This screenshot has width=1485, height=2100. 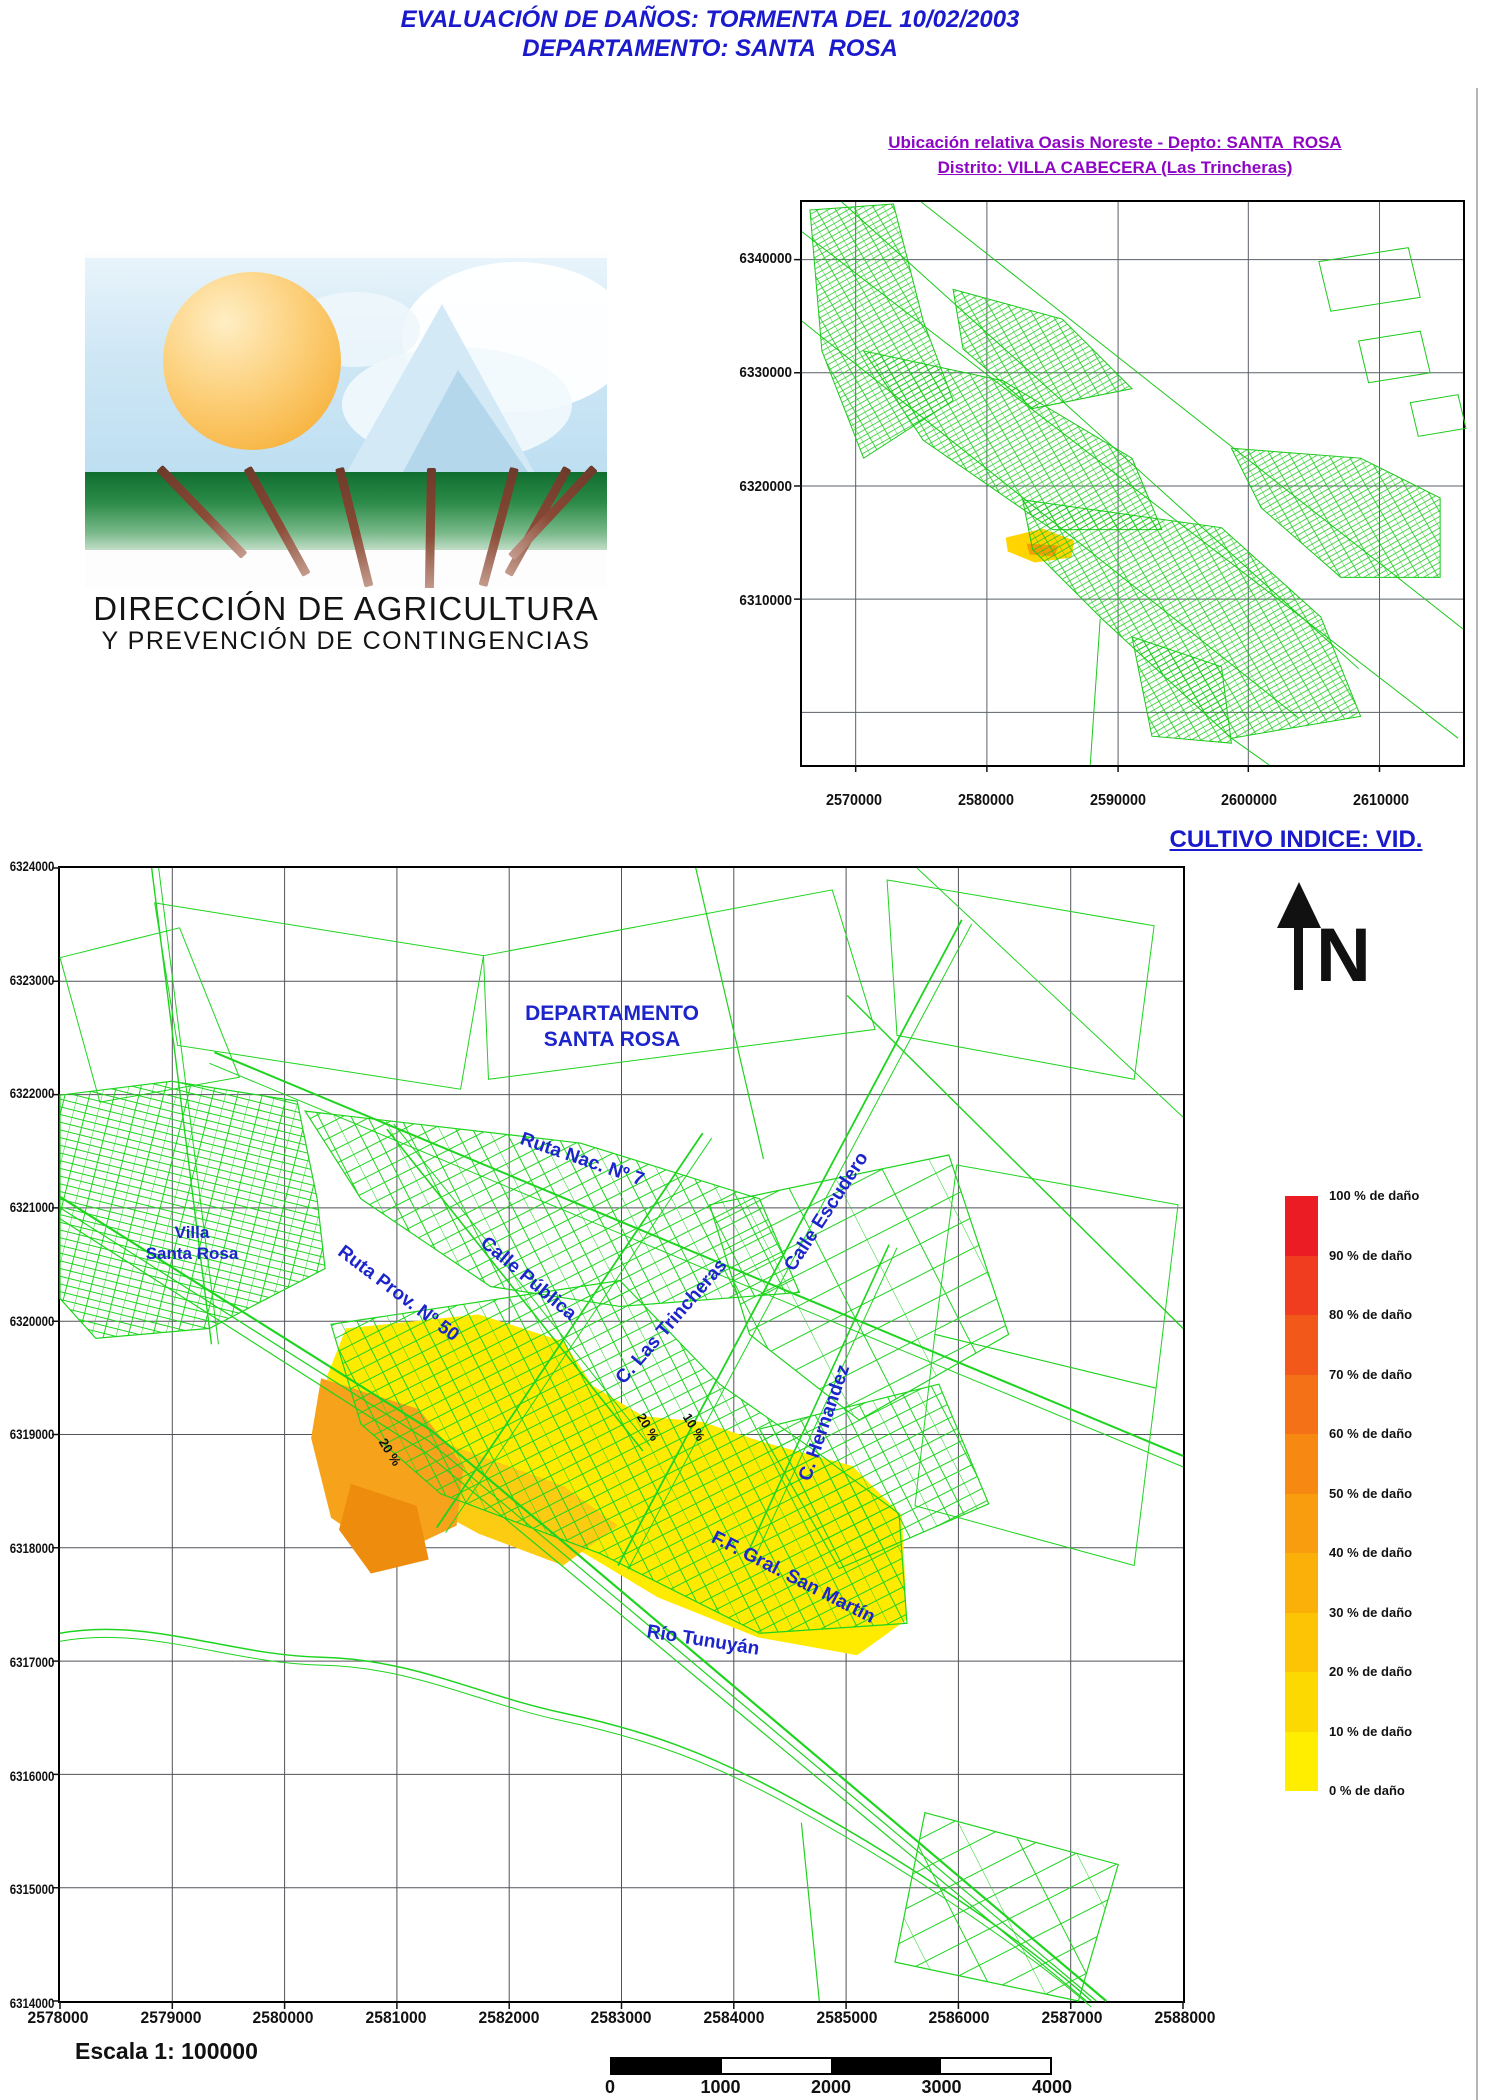 What do you see at coordinates (847, 2017) in the screenshot?
I see `map-x-tick: 2585000` at bounding box center [847, 2017].